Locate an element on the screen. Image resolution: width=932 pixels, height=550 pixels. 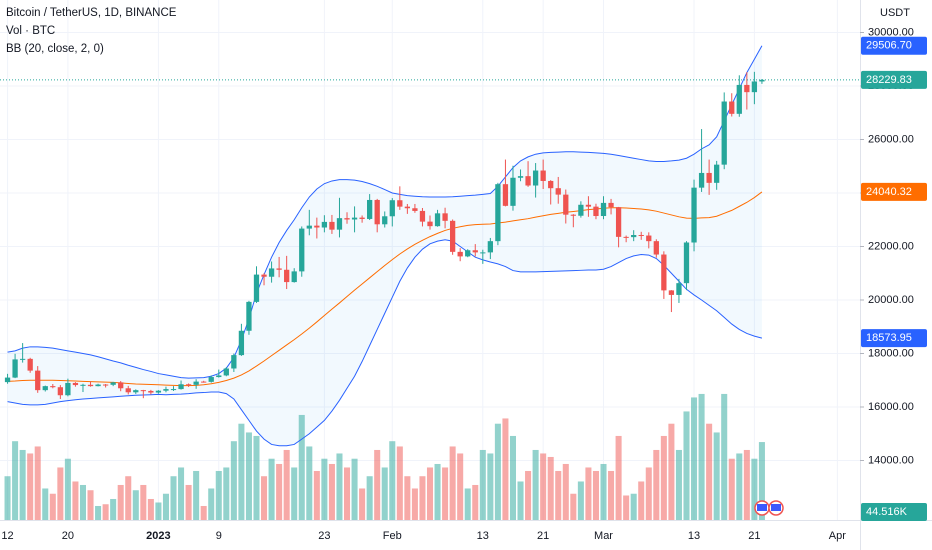
event-icons is located at coordinates (769, 508).